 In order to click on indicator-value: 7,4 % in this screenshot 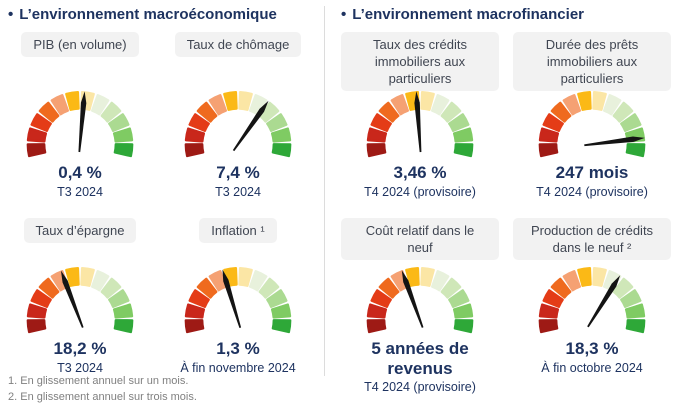, I will do `click(238, 172)`.